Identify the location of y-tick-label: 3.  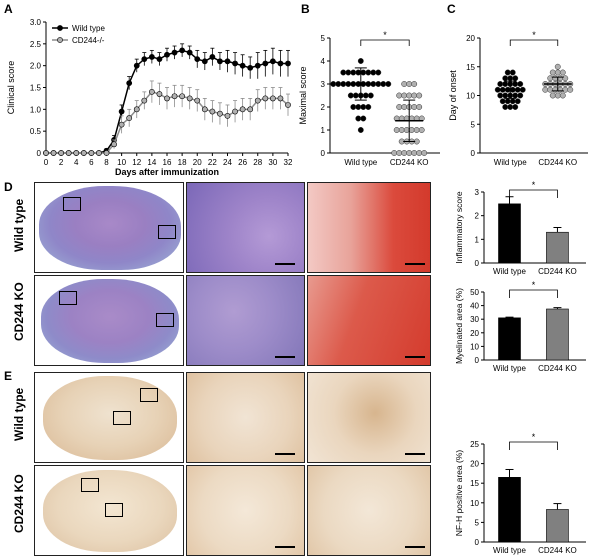
(477, 192).